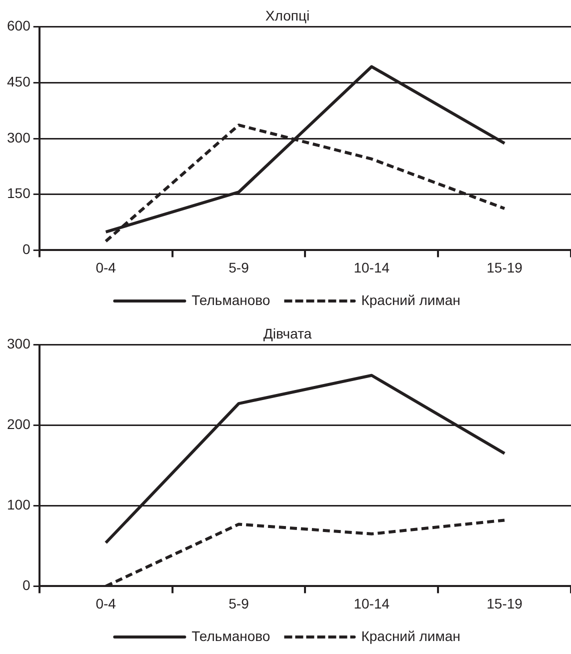 Image resolution: width=571 pixels, height=654 pixels. Describe the element at coordinates (19, 504) in the screenshot. I see `y-tick-label: 100` at that location.